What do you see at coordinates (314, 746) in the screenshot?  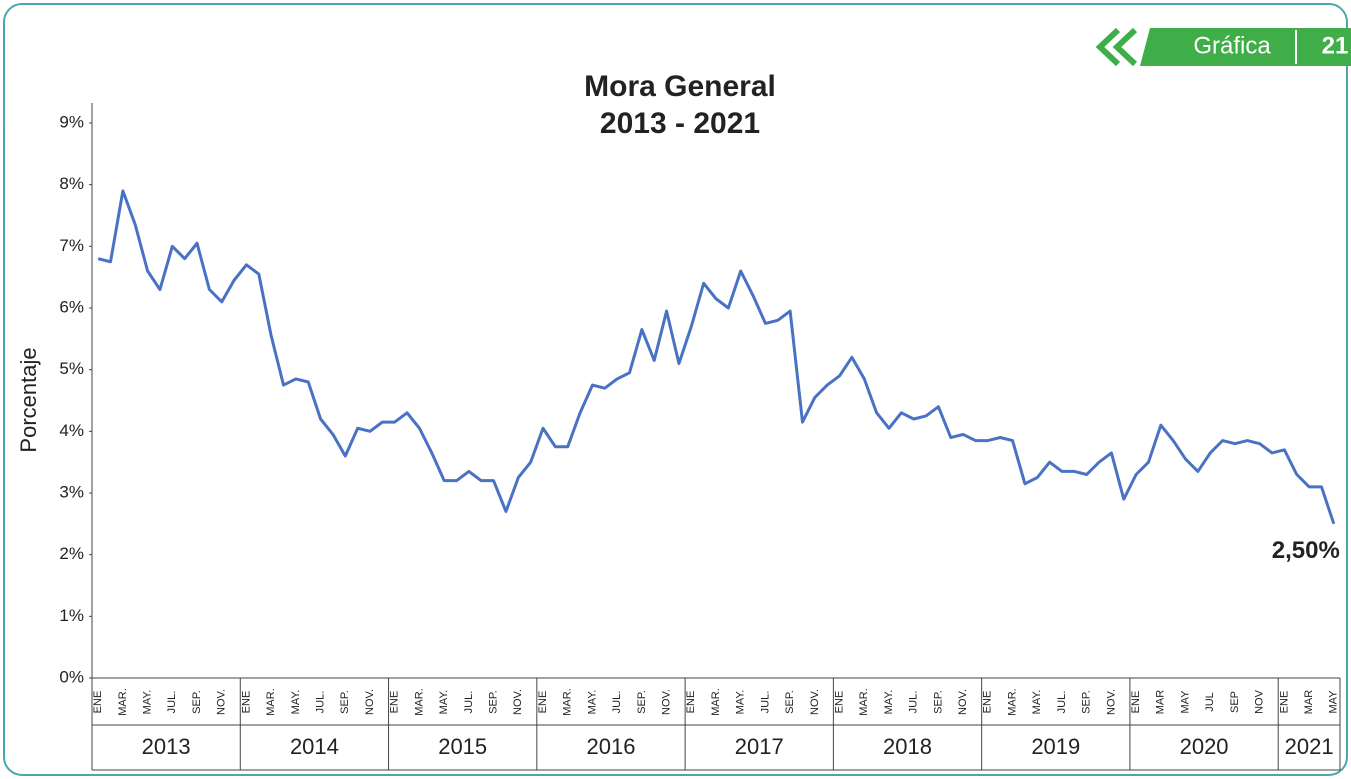 I see `year-label: 2014` at bounding box center [314, 746].